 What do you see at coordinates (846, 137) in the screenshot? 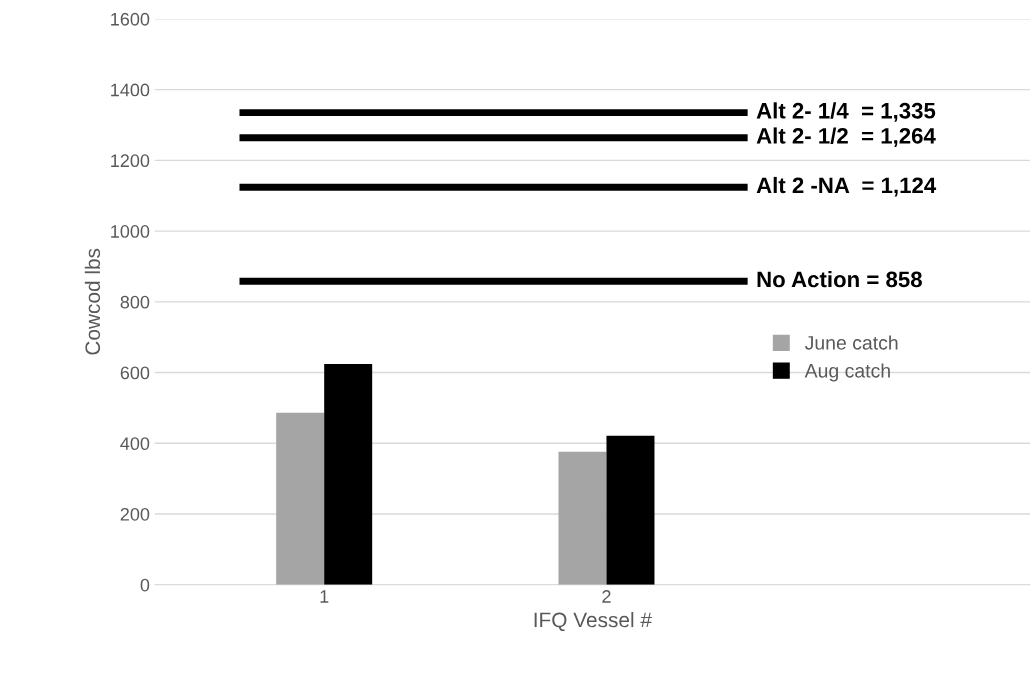
I see `ref-line-label: Alt 2- 1/2 = 1,264` at bounding box center [846, 137].